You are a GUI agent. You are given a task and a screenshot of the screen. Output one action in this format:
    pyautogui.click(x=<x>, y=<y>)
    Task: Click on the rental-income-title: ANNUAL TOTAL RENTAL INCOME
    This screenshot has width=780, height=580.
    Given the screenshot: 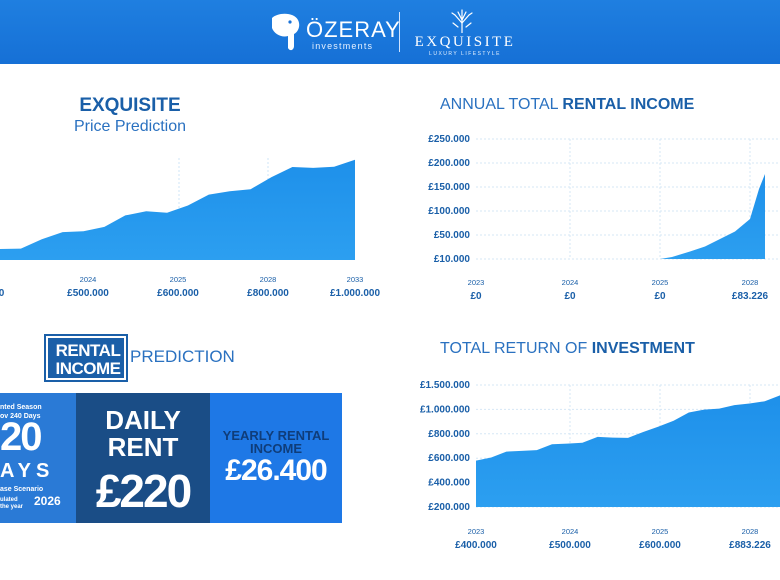 What is the action you would take?
    pyautogui.click(x=610, y=105)
    